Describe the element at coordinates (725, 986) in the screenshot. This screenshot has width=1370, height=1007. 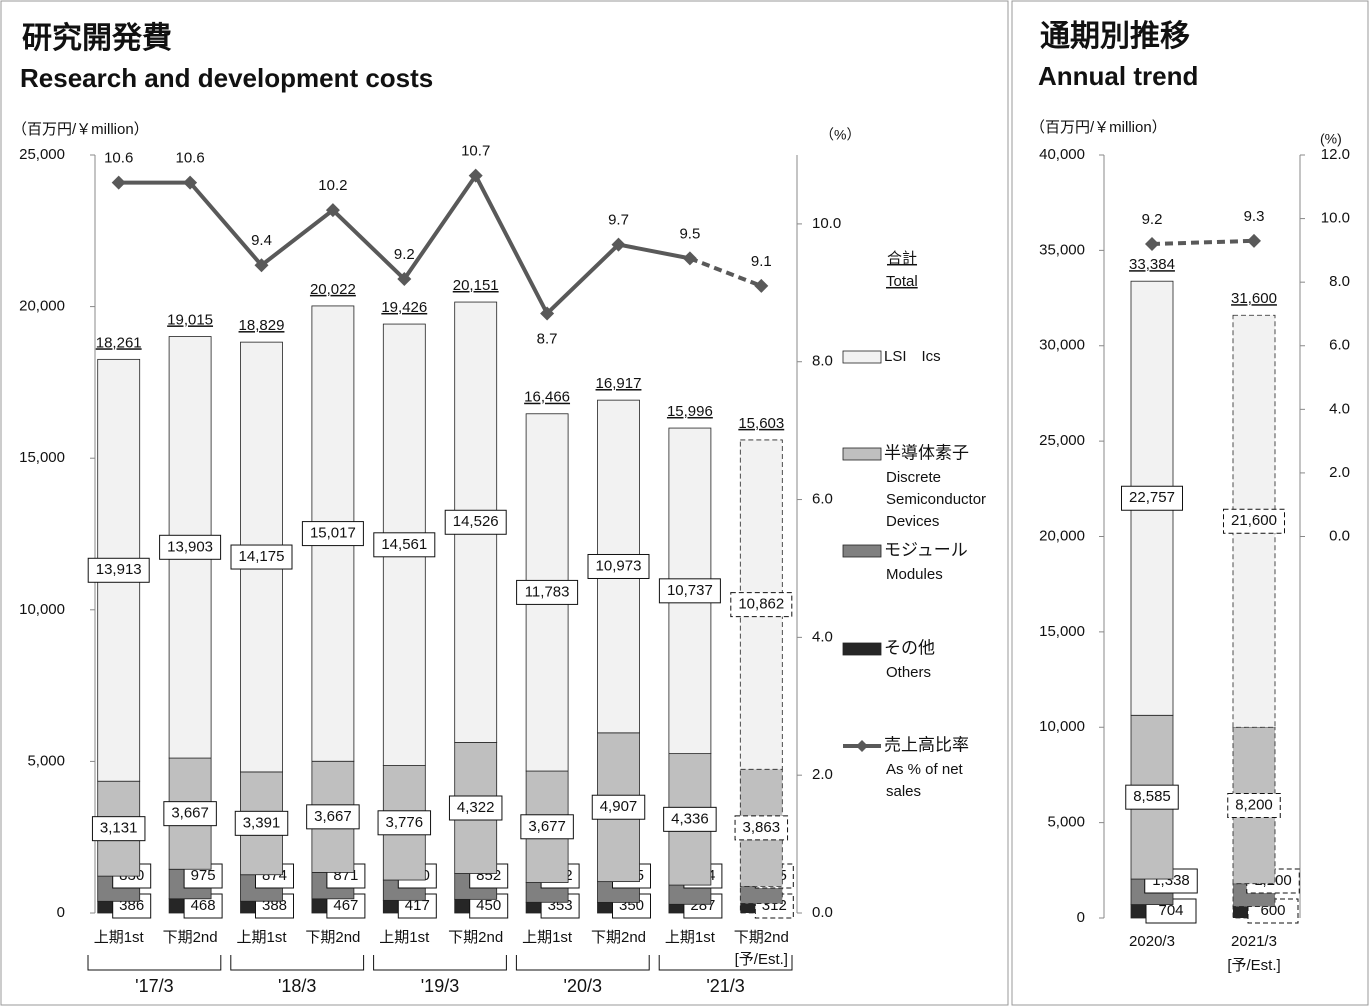
I see `group-label: '21/3` at that location.